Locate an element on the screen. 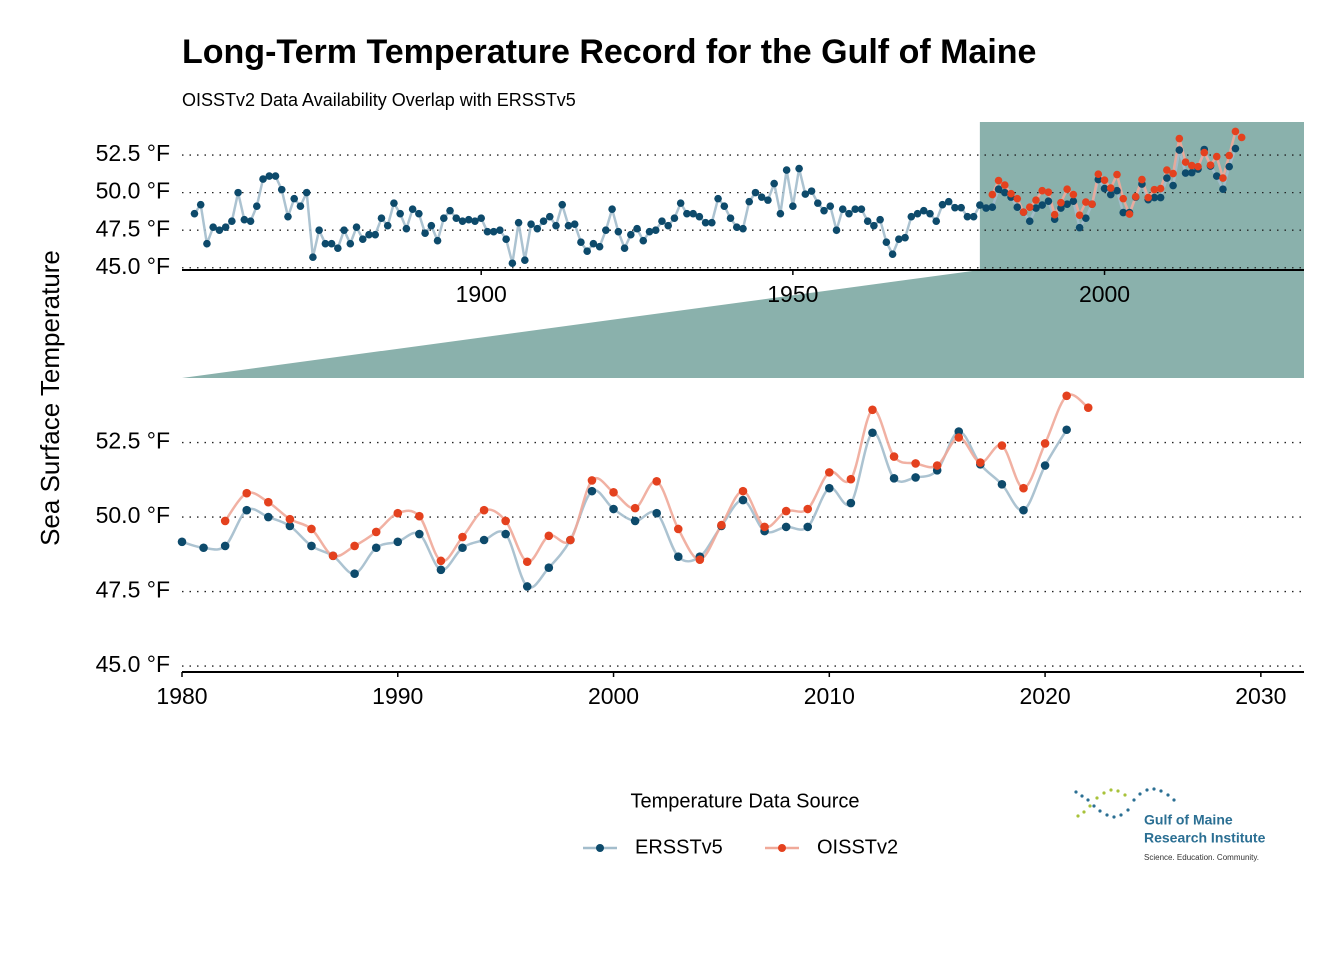 Image resolution: width=1344 pixels, height=960 pixels. y-tick-label: 45.0 °F is located at coordinates (133, 664).